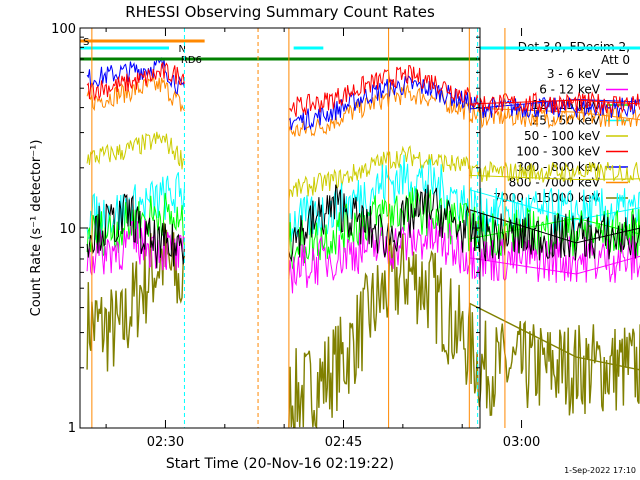 This screenshot has width=640, height=480. I want to click on legend-label: 50 - 100 keV, so click(562, 136).